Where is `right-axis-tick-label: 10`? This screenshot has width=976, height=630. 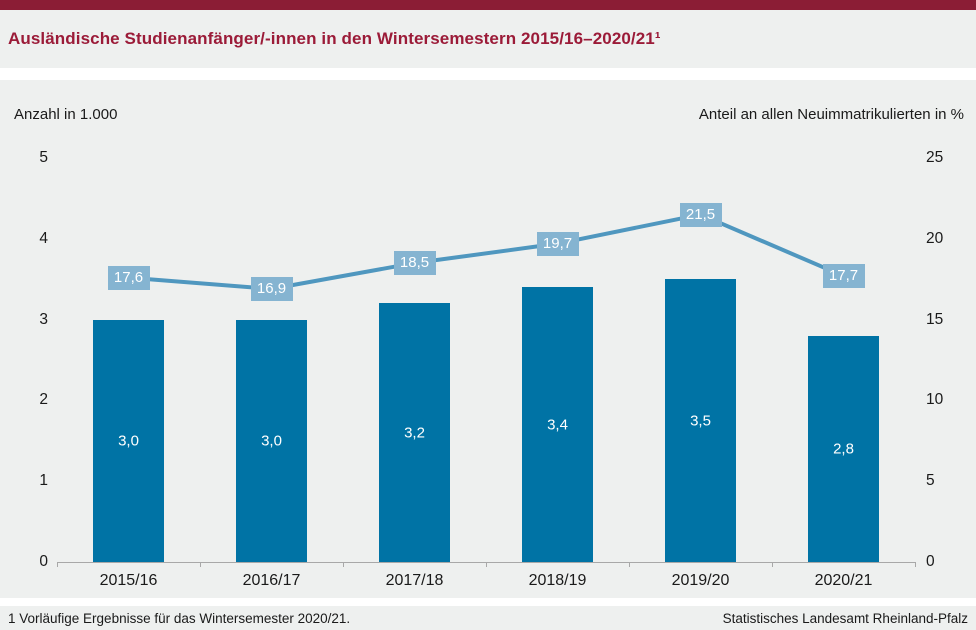
right-axis-tick-label: 10 is located at coordinates (935, 400).